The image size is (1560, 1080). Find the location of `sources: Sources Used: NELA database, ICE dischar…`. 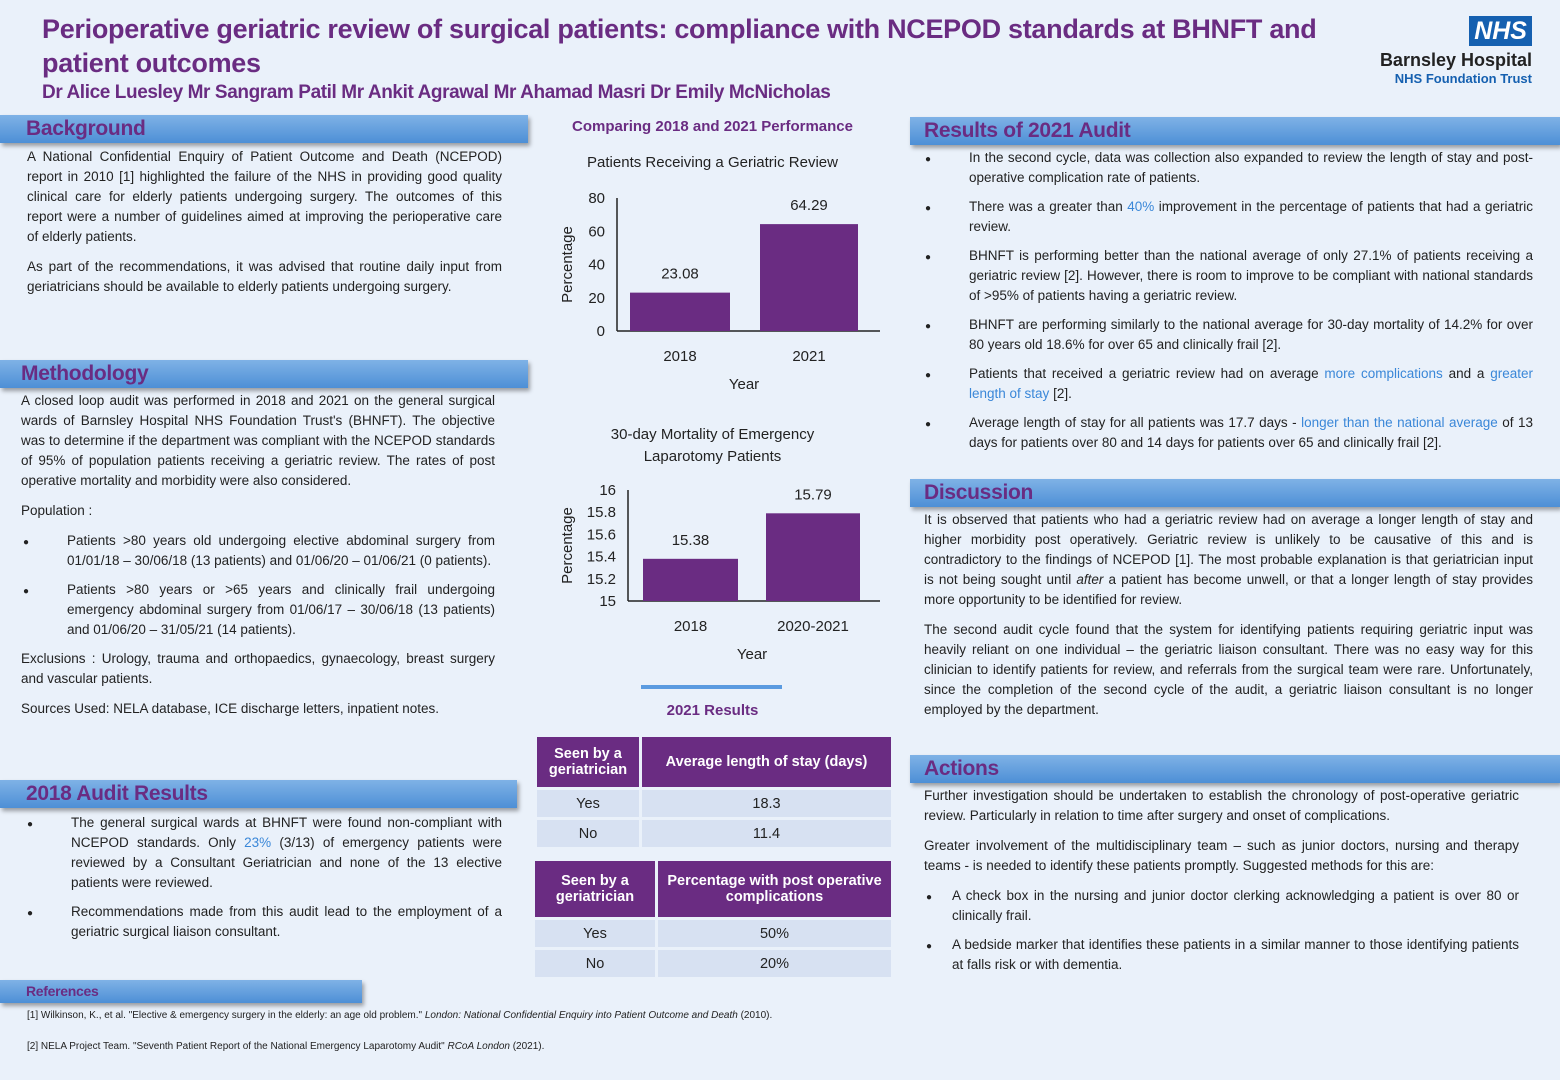

sources: Sources Used: NELA database, ICE dischar… is located at coordinates (230, 708).